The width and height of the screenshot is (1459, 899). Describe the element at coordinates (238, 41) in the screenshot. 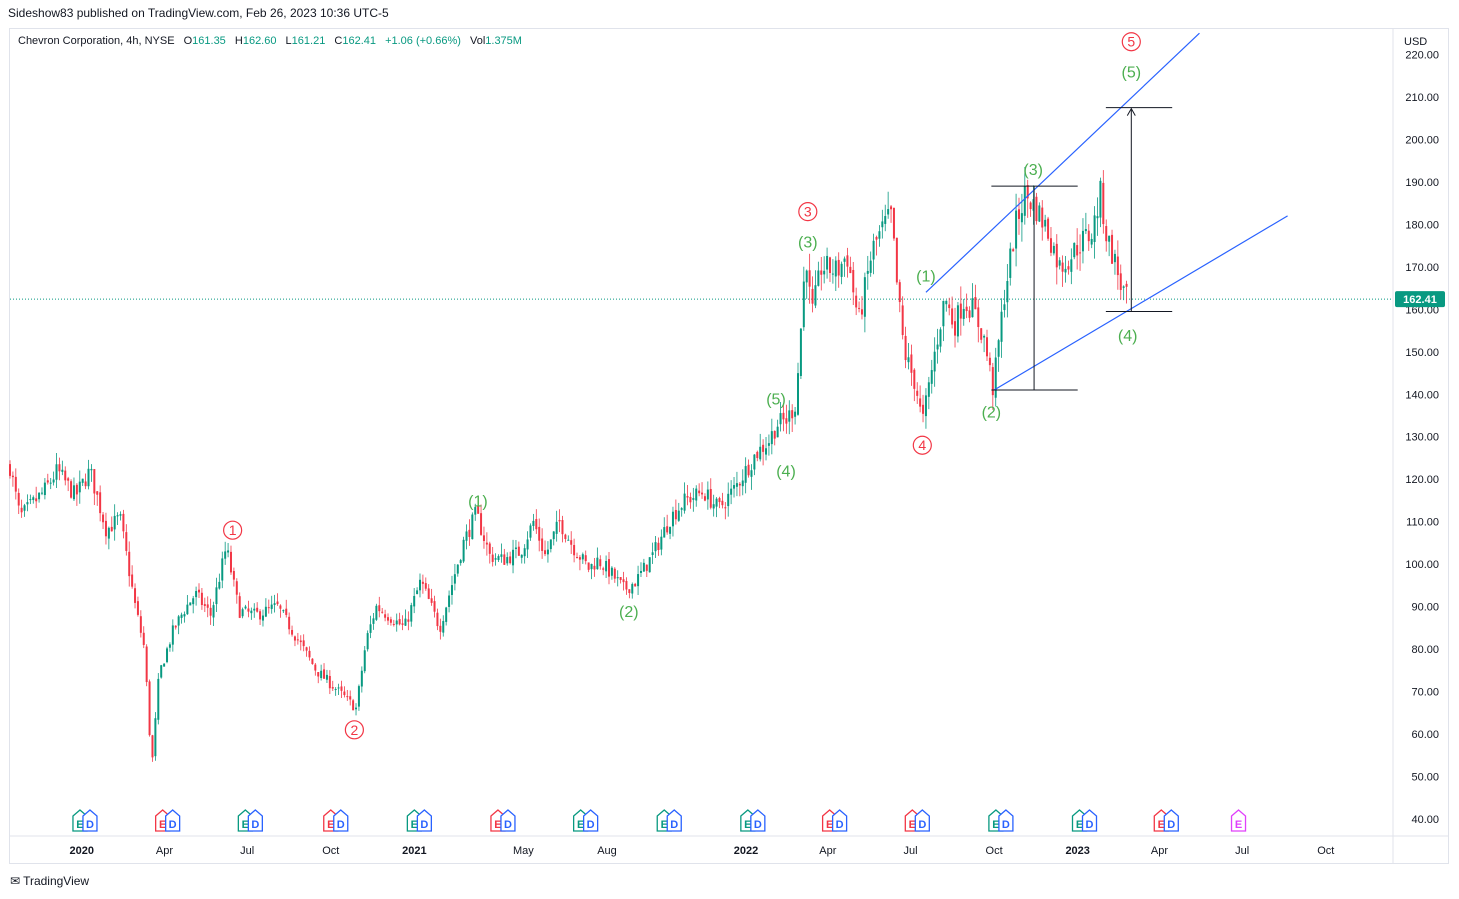

I see `legend-high-label: H` at that location.